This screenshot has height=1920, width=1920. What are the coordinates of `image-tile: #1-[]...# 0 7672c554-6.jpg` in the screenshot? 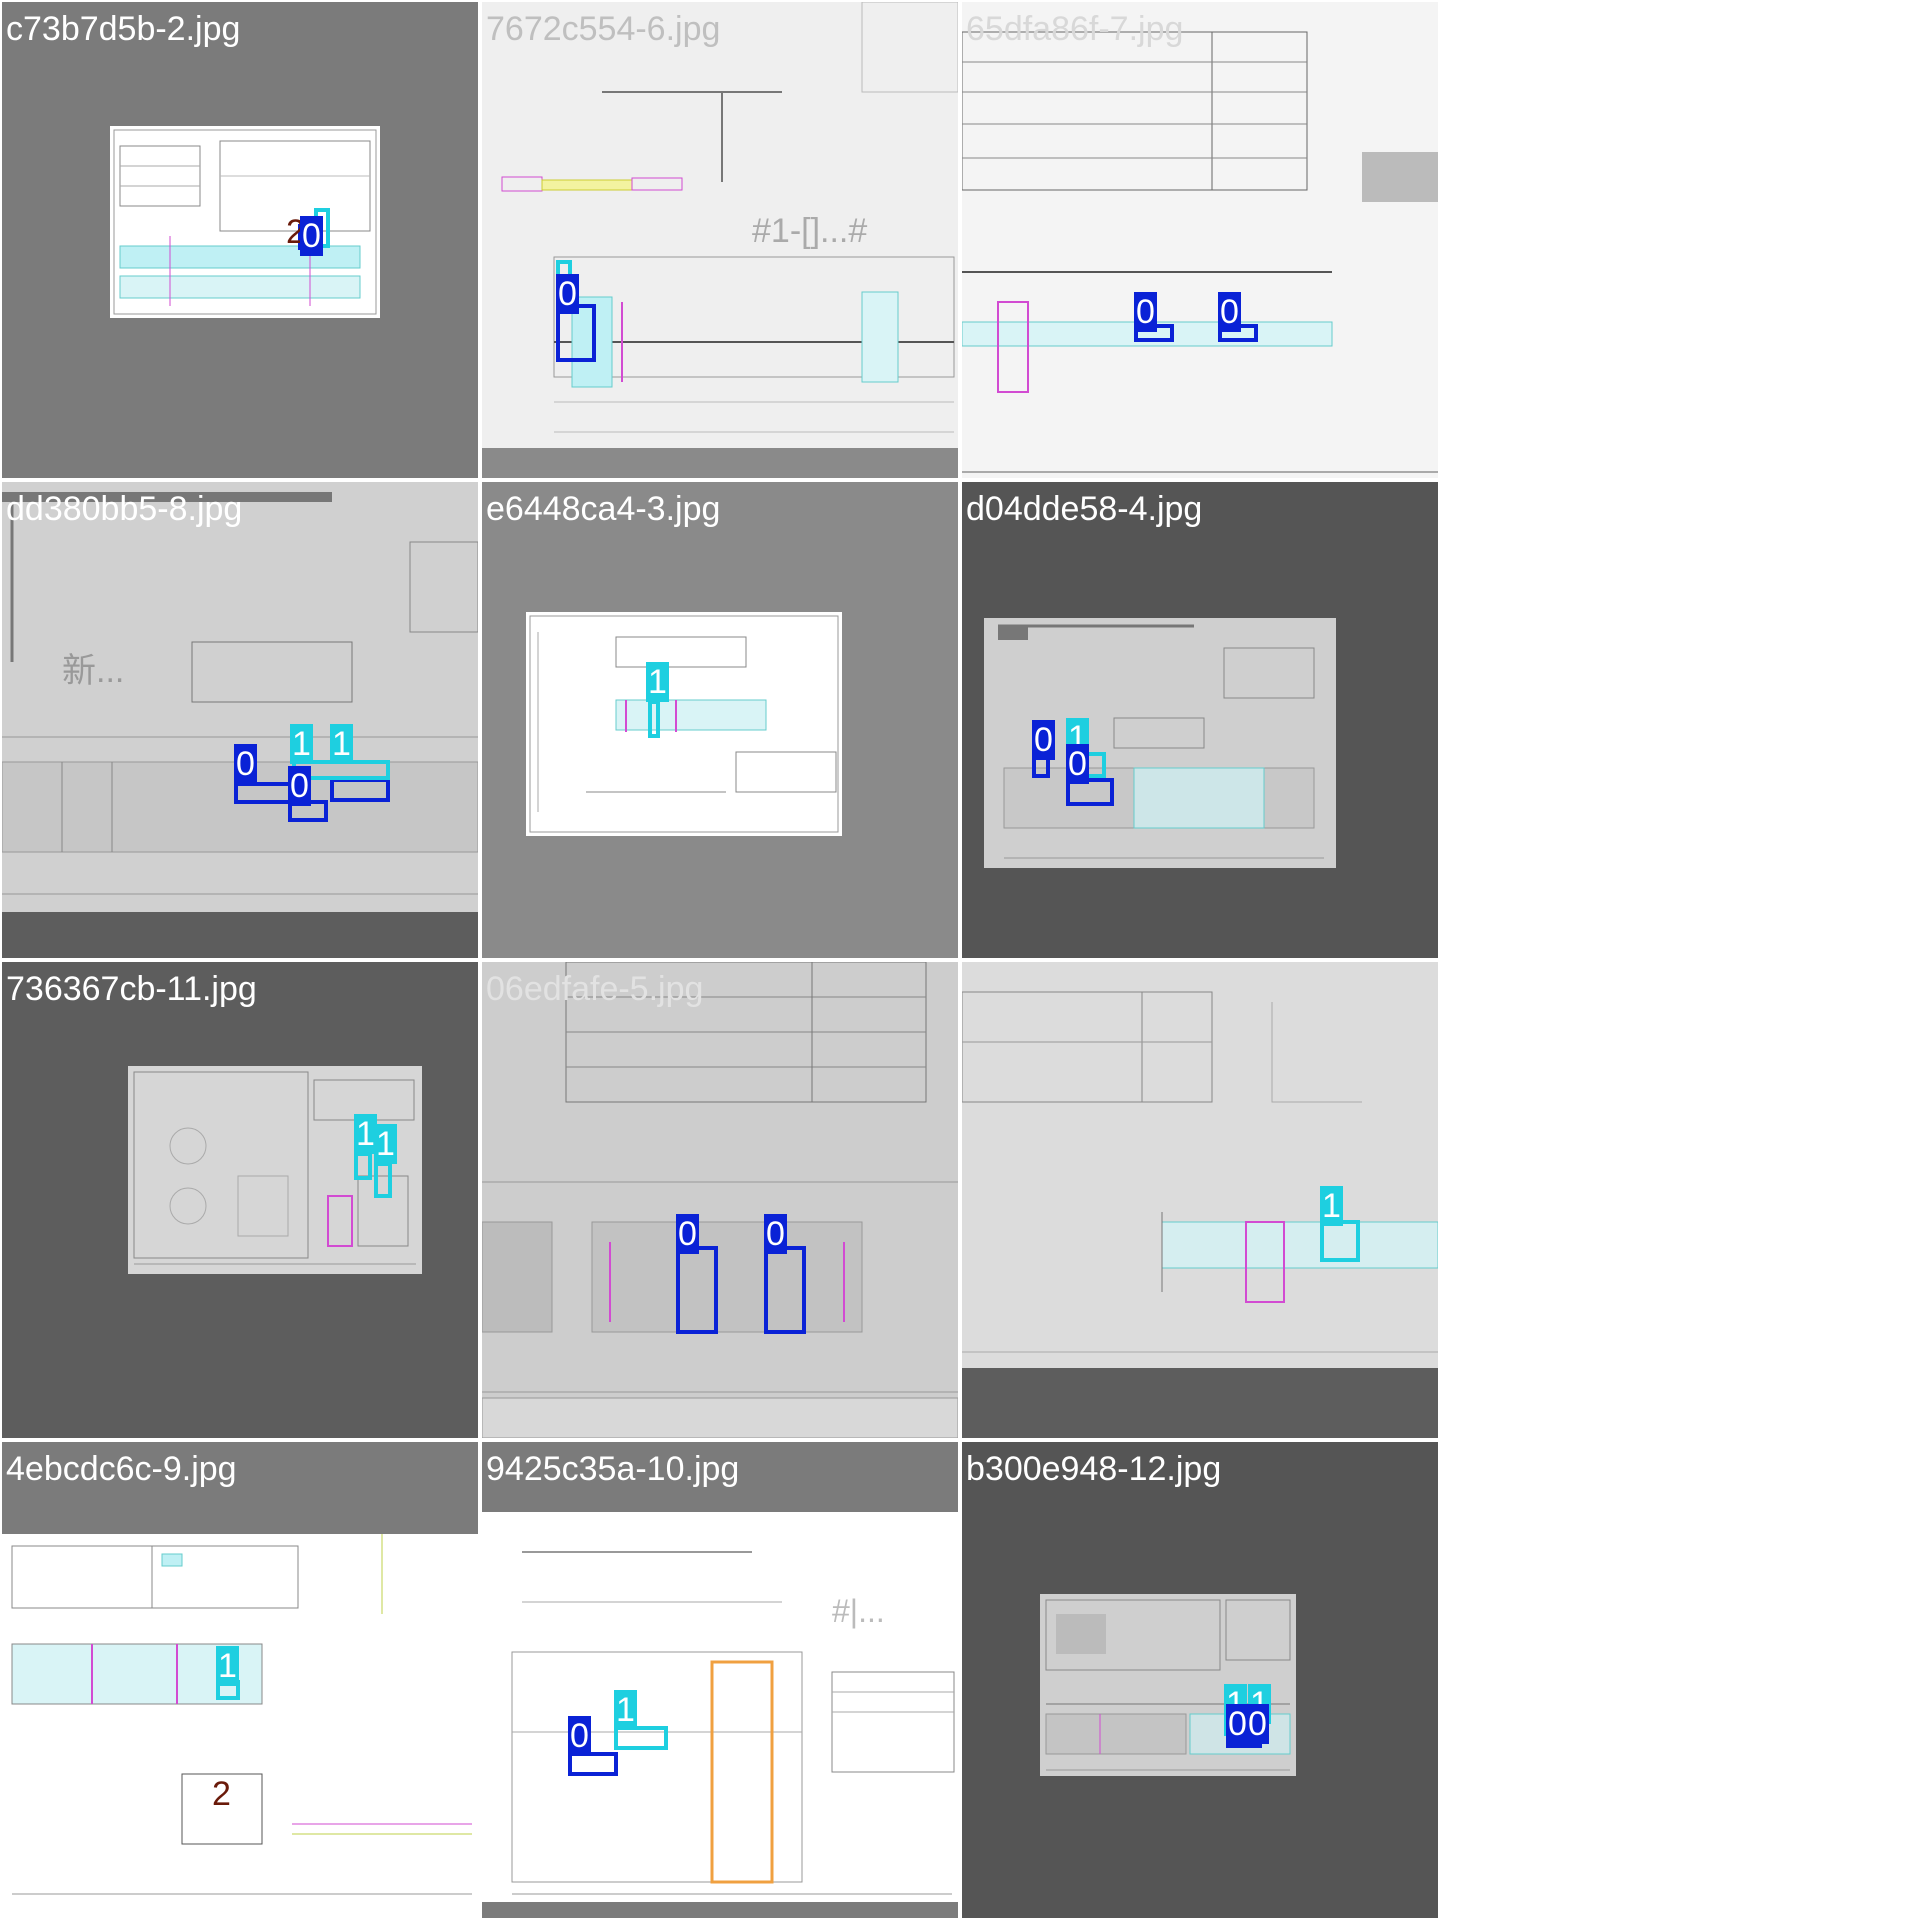 It's located at (720, 240).